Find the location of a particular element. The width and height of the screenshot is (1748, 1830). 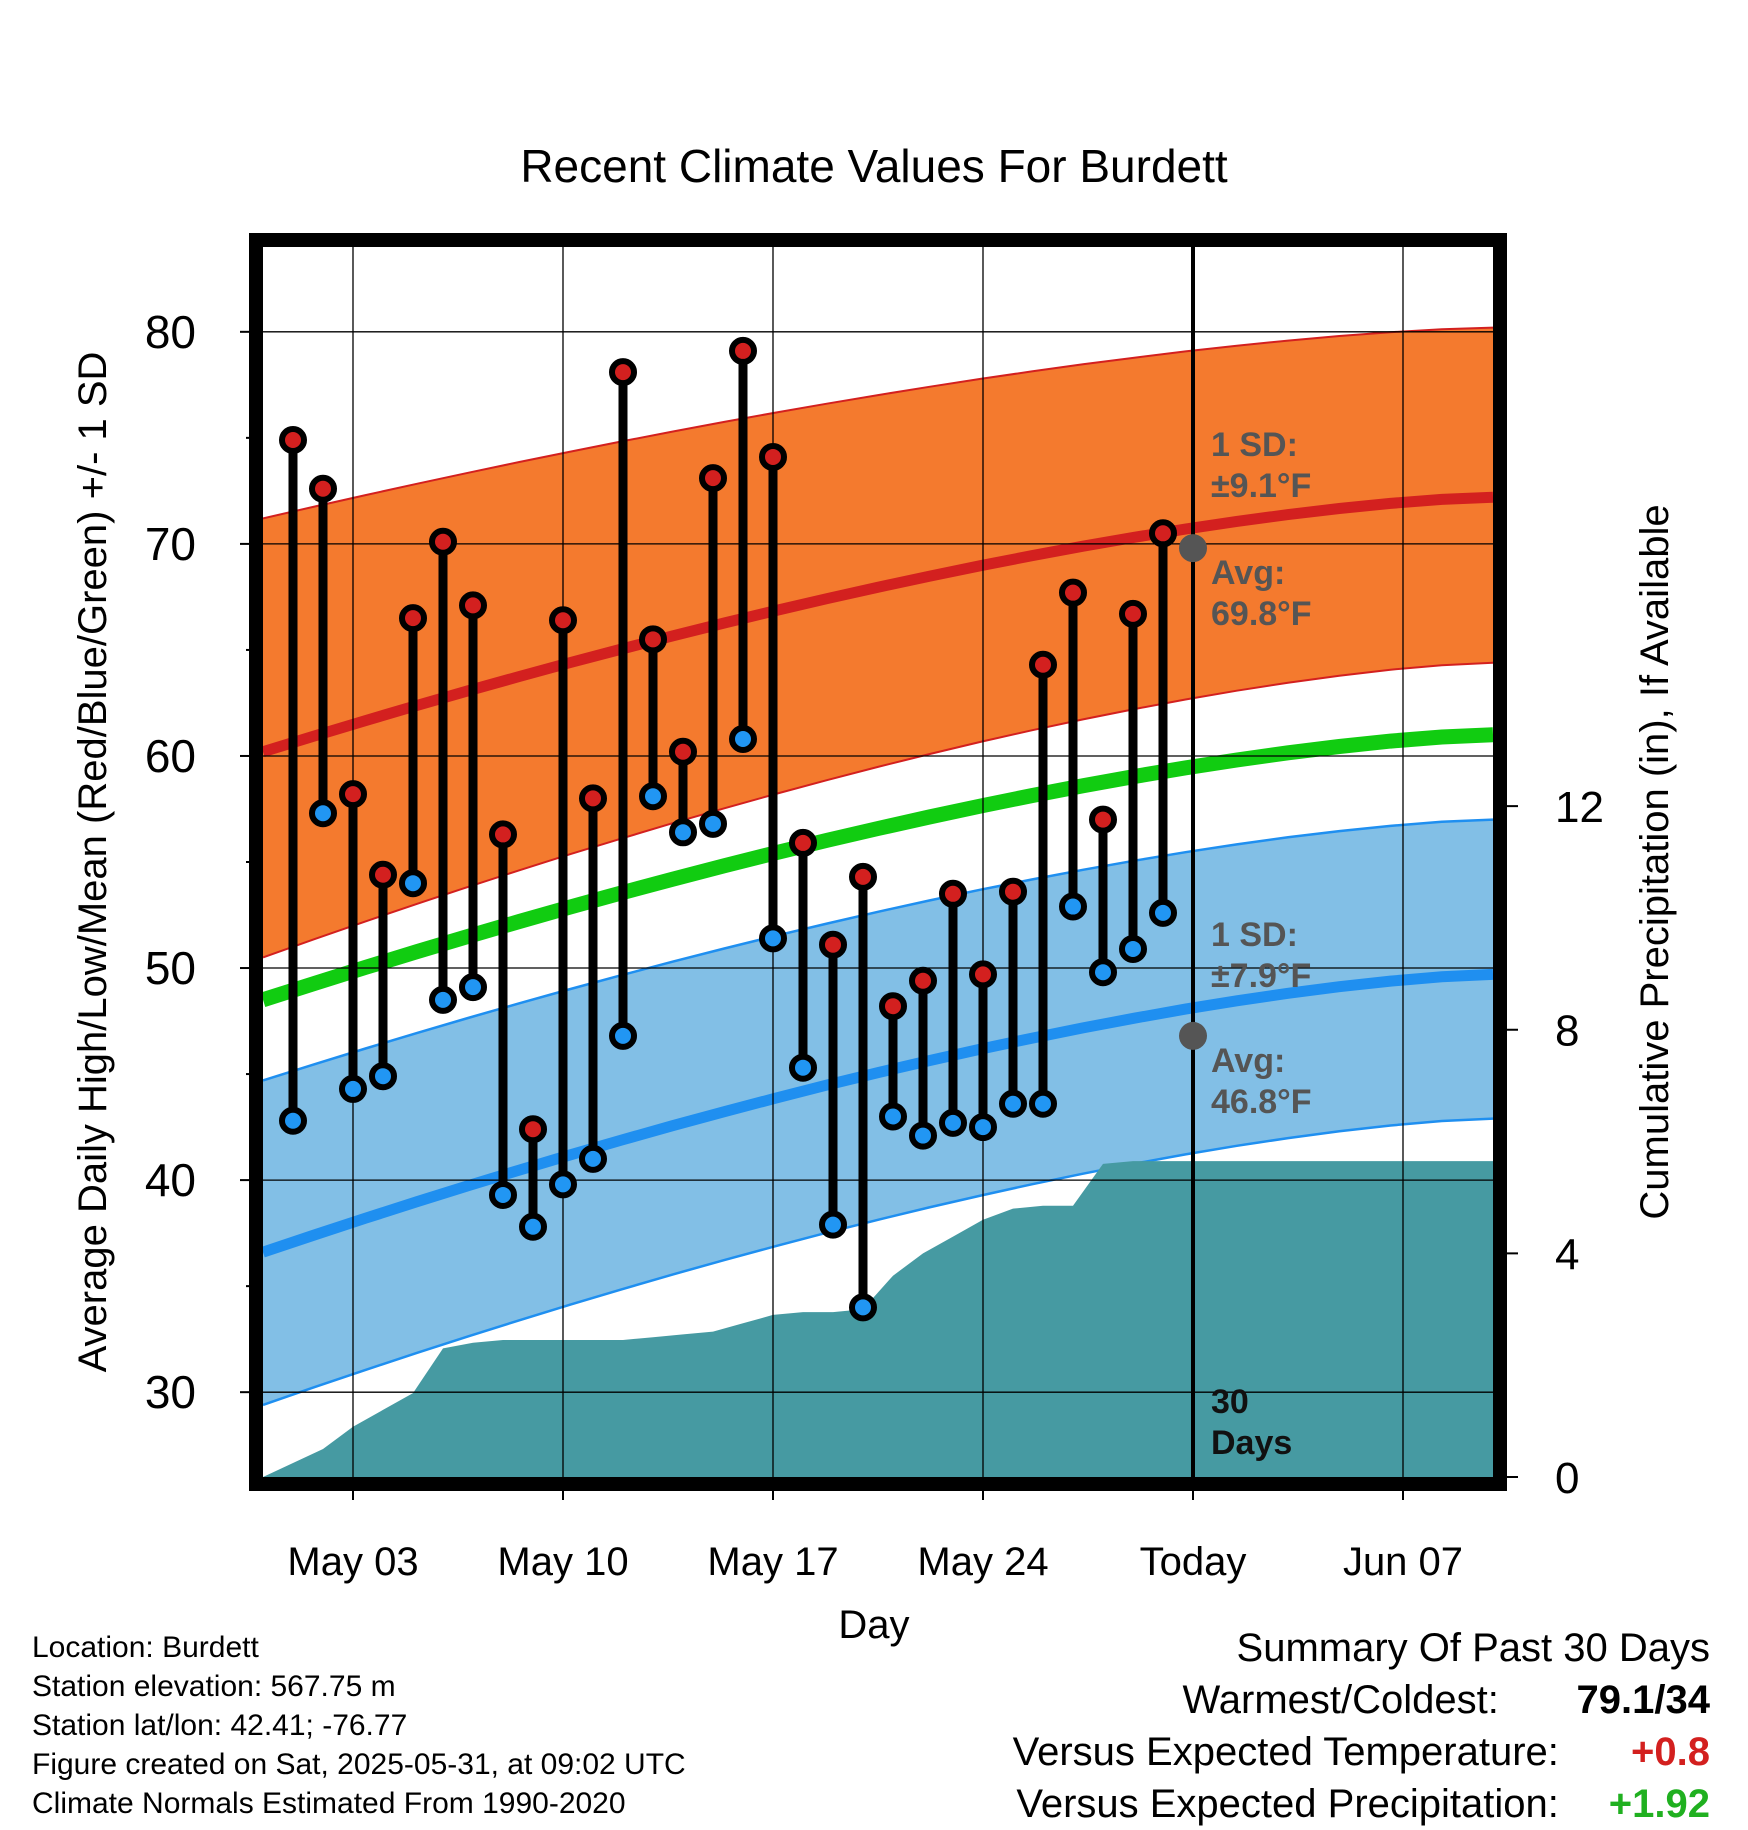

x-tick-label: May 10 is located at coordinates (562, 1562).